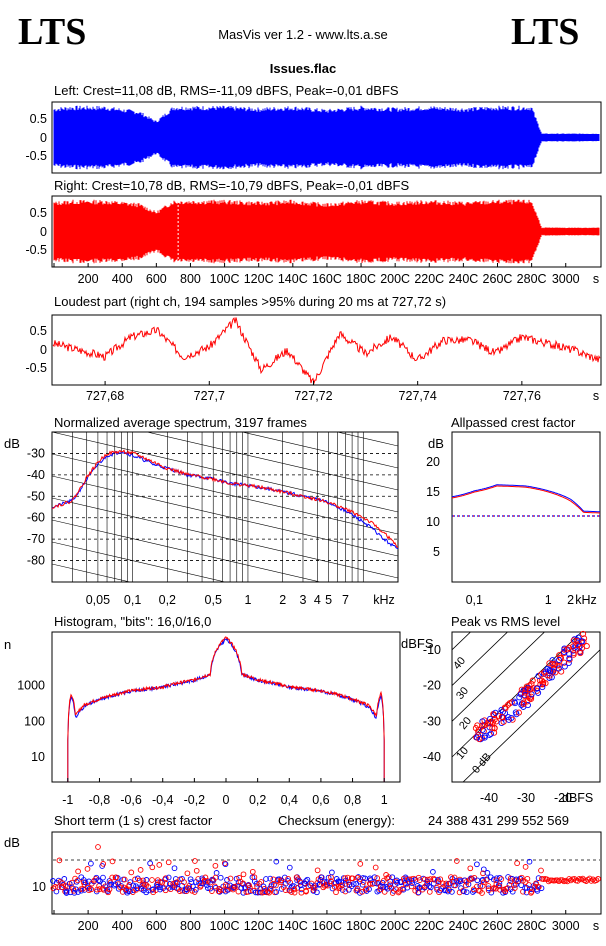 Image resolution: width=606 pixels, height=946 pixels. I want to click on spectrum-series-red, so click(225, 498).